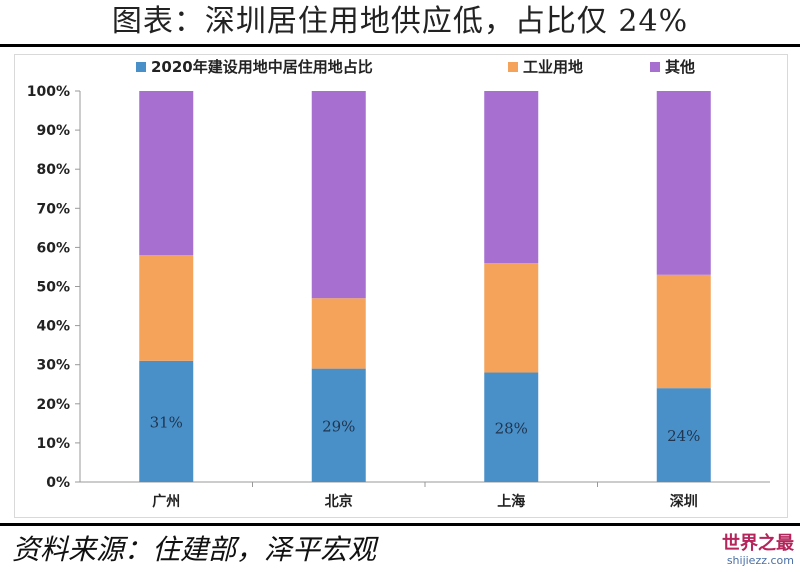 The width and height of the screenshot is (800, 572). What do you see at coordinates (58, 483) in the screenshot?
I see `y-tick-label: 0%` at bounding box center [58, 483].